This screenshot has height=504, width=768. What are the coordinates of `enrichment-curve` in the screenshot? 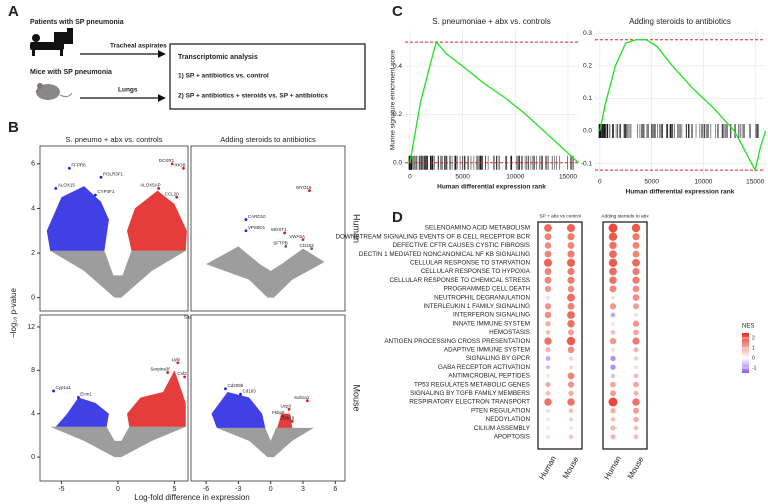 It's located at (494, 102).